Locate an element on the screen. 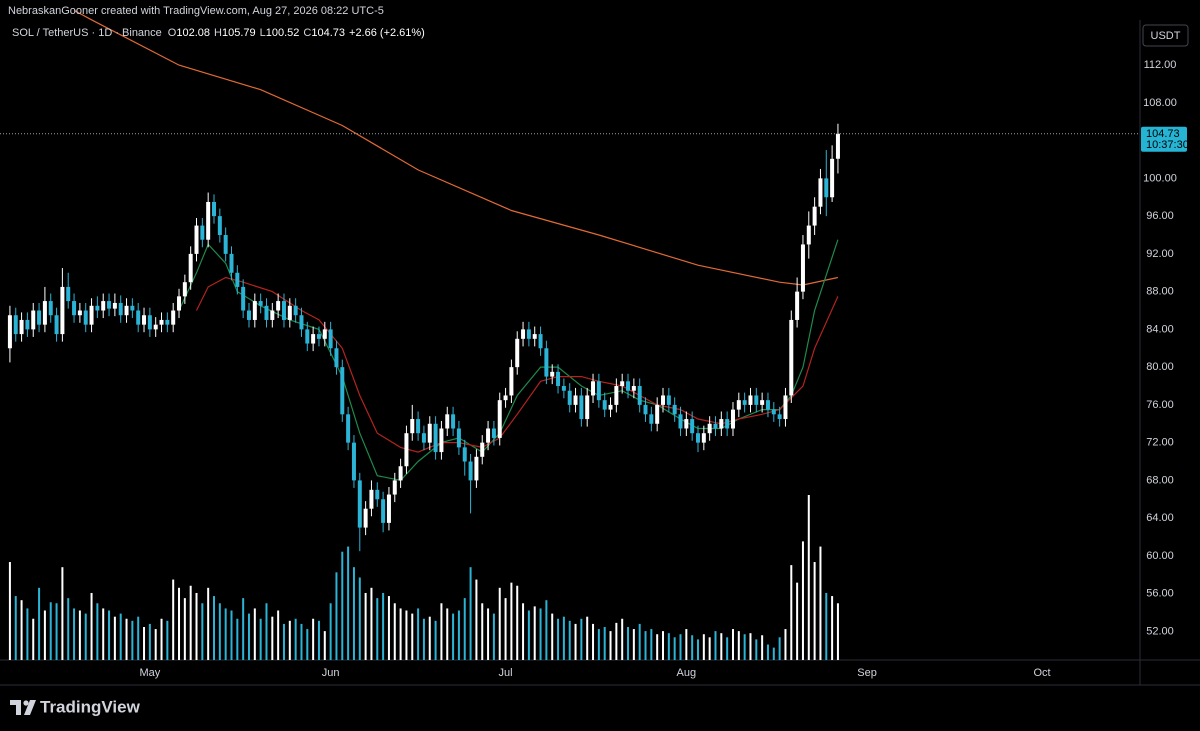 The height and width of the screenshot is (731, 1200). currency-label: USDT is located at coordinates (1166, 36).